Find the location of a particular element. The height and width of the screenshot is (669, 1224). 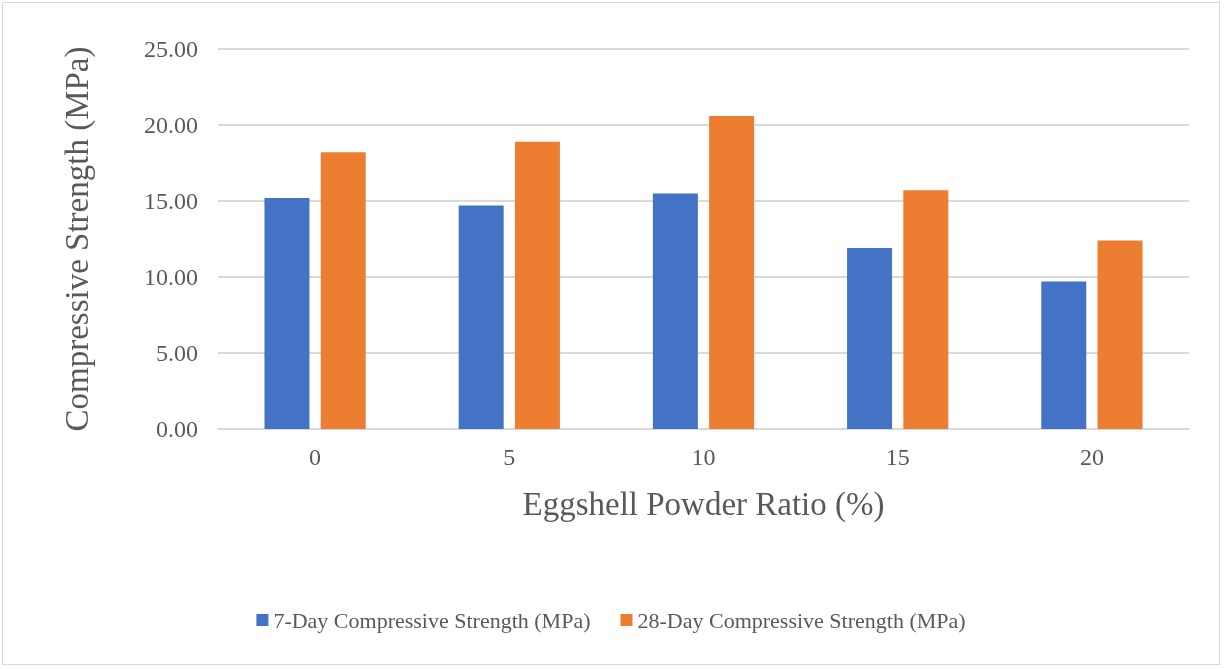

x-tick-label: 10 is located at coordinates (703, 457).